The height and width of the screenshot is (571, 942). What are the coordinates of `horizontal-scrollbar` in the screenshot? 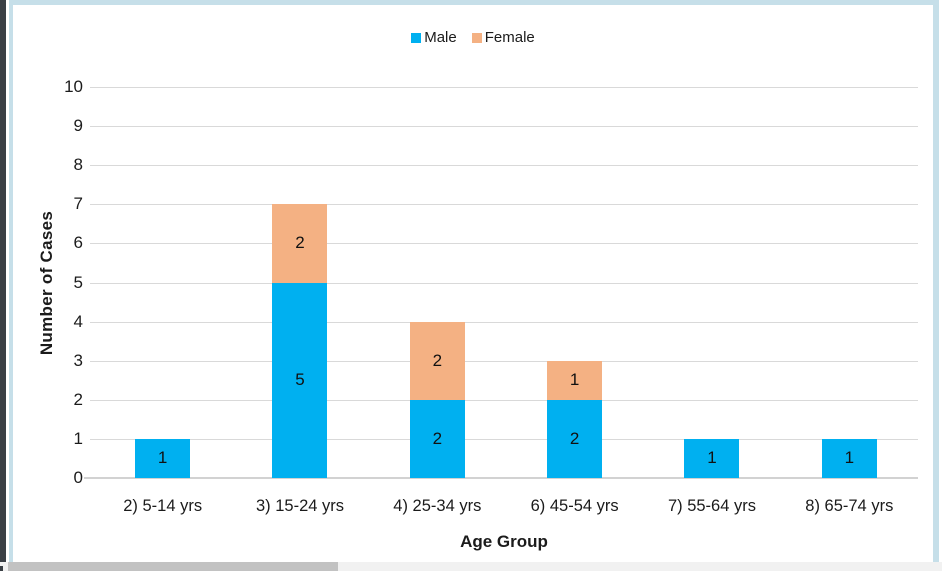 It's located at (471, 566).